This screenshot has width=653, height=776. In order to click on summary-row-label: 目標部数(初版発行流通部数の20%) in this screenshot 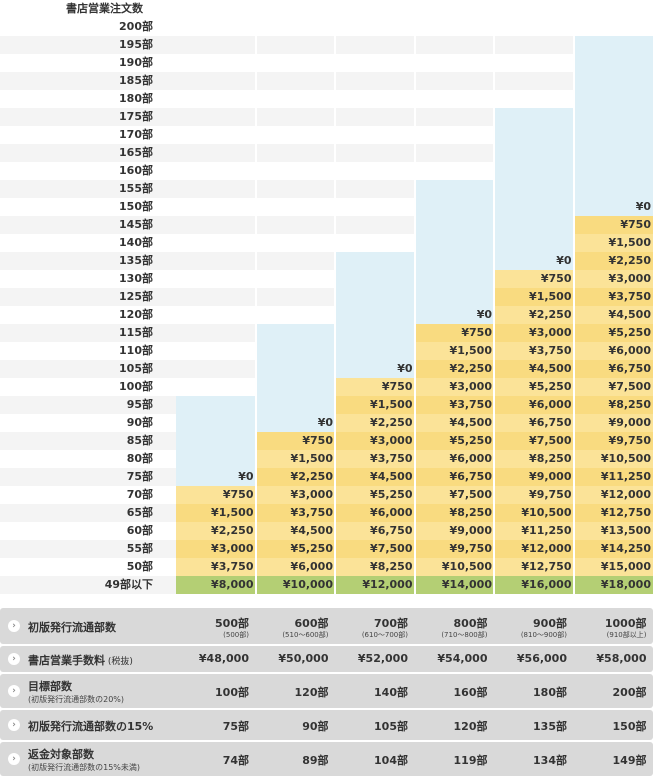, I will do `click(76, 691)`.